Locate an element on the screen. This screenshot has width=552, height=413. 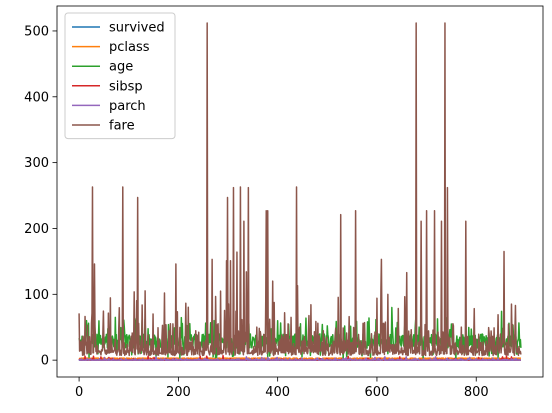
x-tick-label: 600 is located at coordinates (377, 392).